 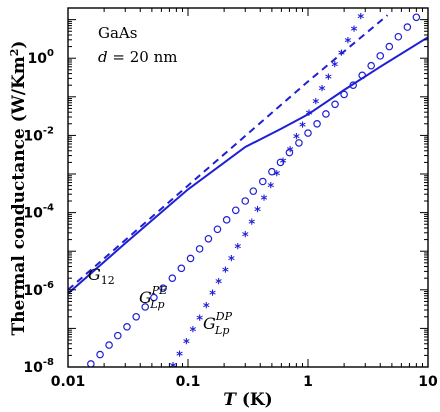 What do you see at coordinates (38, 212) in the screenshot?
I see `y-tick-label: 10⁻⁴` at bounding box center [38, 212].